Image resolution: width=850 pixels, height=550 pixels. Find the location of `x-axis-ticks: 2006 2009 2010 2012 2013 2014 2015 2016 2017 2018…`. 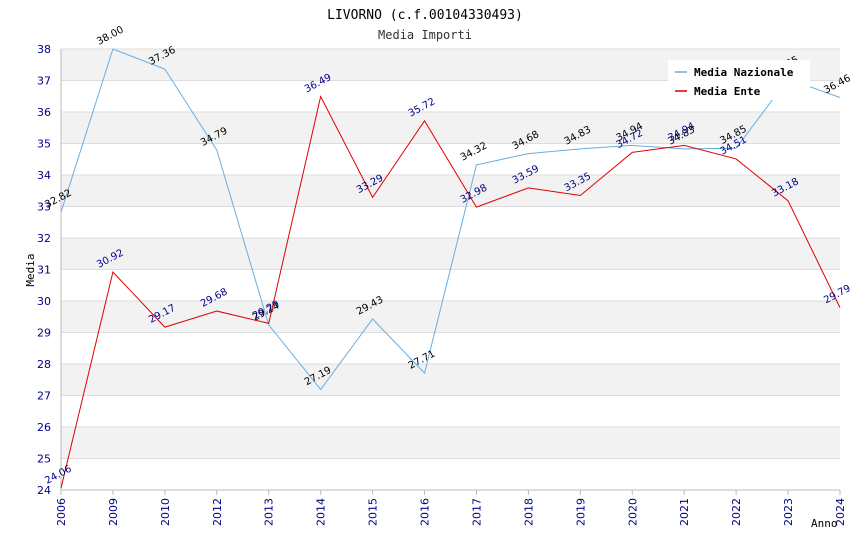

x-axis-ticks: 2006 2009 2010 2012 2013 2014 2015 2016 2017 2018… is located at coordinates (451, 508).